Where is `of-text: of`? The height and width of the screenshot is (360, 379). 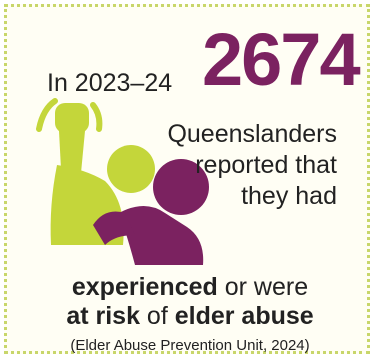 of-text: of is located at coordinates (157, 316).